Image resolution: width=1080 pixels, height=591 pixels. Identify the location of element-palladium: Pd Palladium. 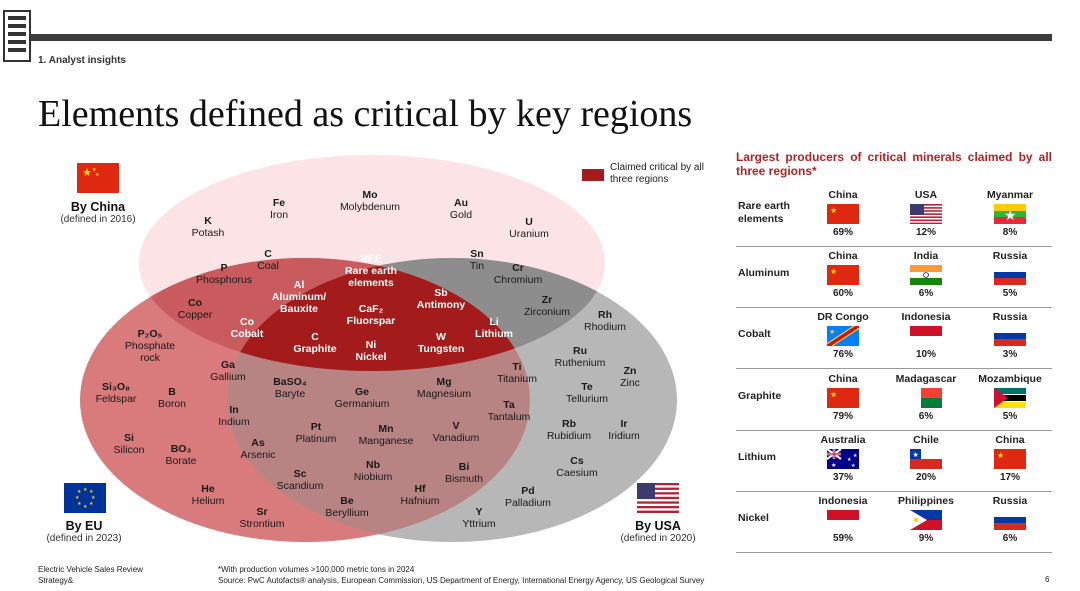
(528, 497).